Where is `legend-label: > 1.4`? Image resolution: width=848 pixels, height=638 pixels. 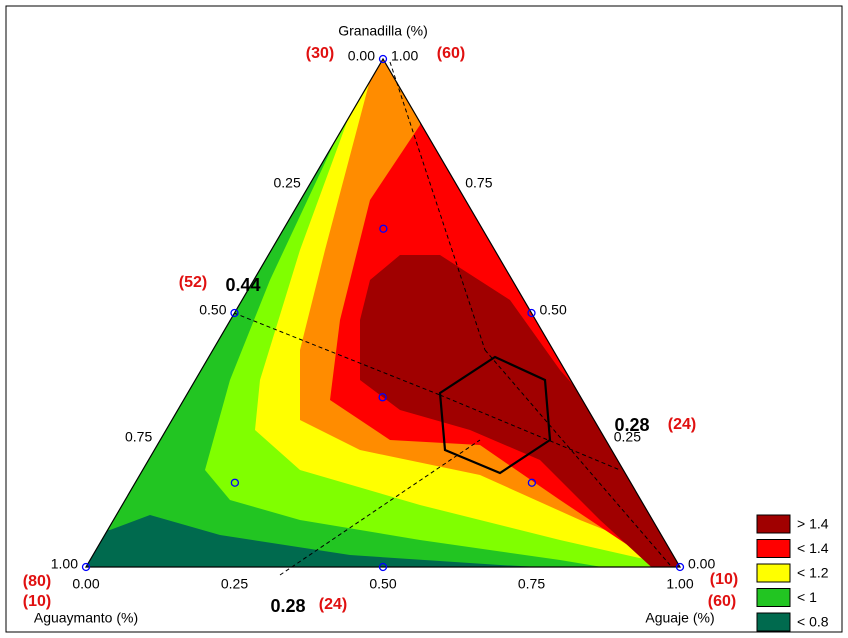 legend-label: > 1.4 is located at coordinates (813, 524).